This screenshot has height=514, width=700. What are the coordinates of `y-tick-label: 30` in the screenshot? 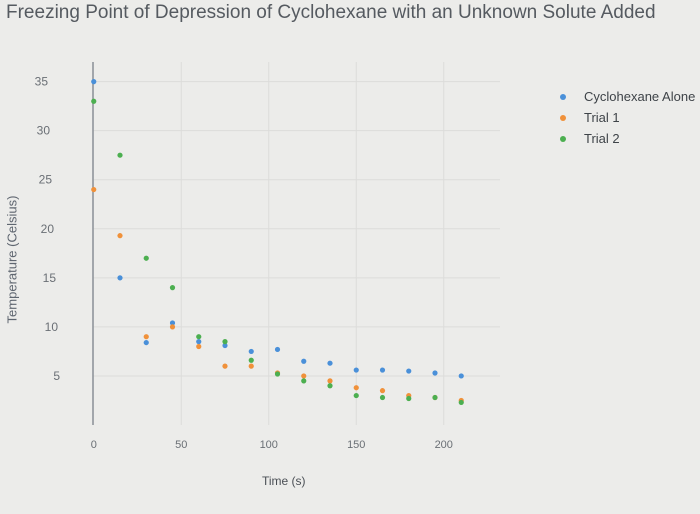 It's located at (44, 131).